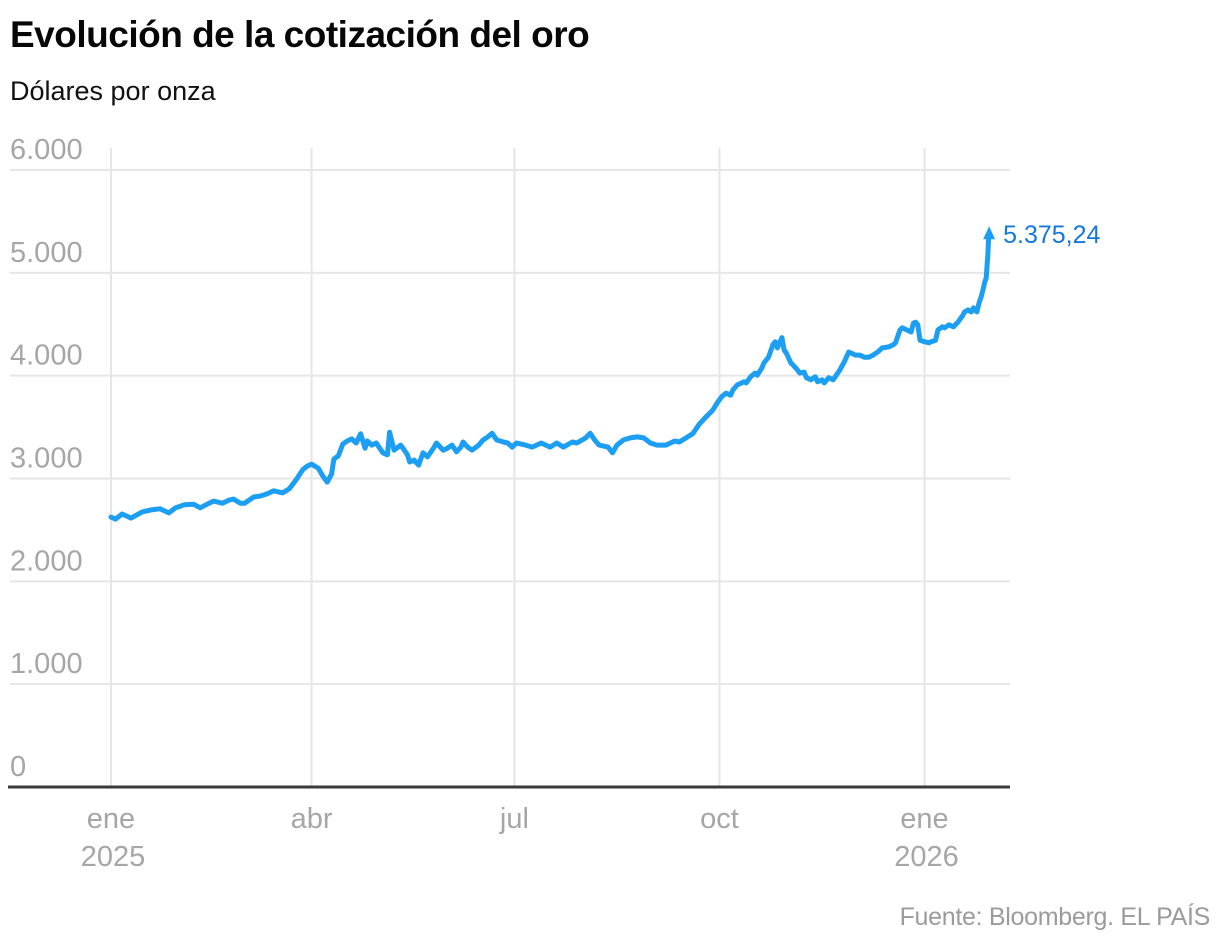  Describe the element at coordinates (1051, 235) in the screenshot. I see `last-value-label: 5.375,24` at that location.